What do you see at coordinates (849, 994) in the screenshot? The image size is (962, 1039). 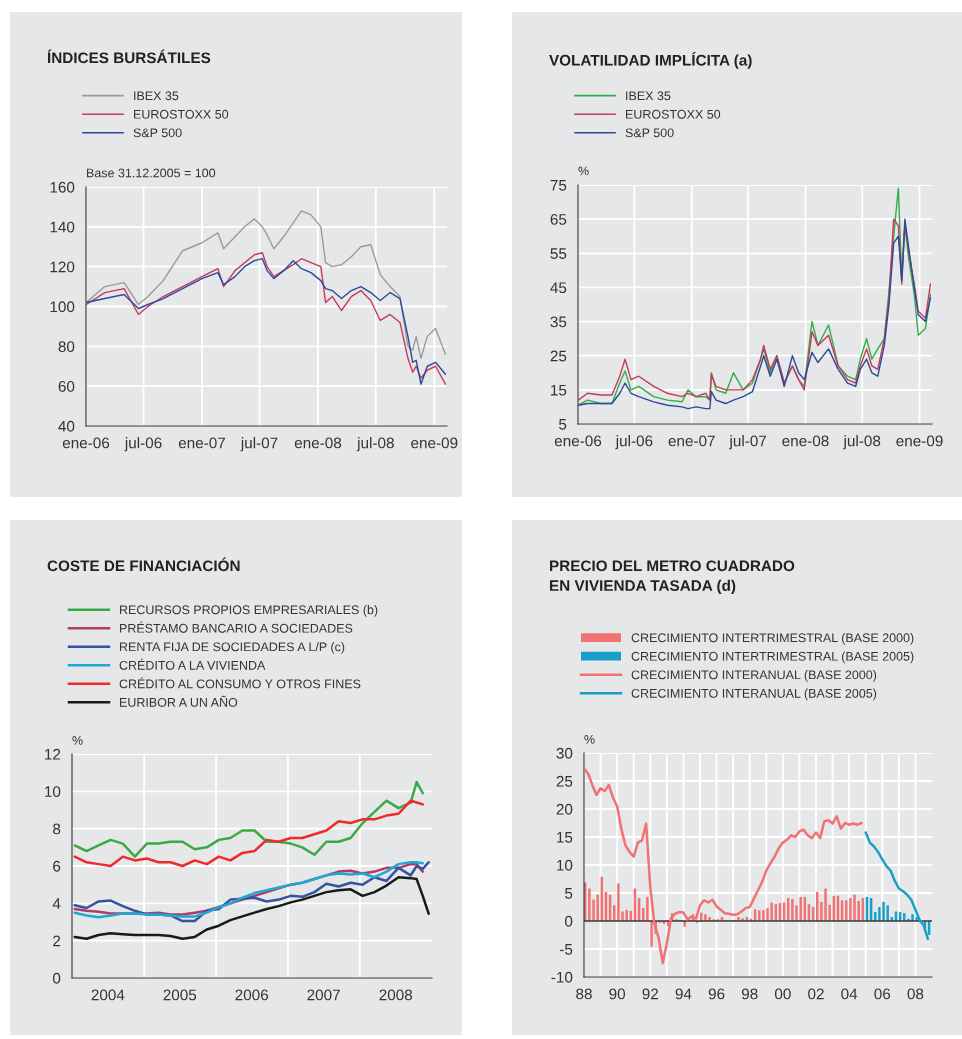 I see `x-tick-label: 04` at bounding box center [849, 994].